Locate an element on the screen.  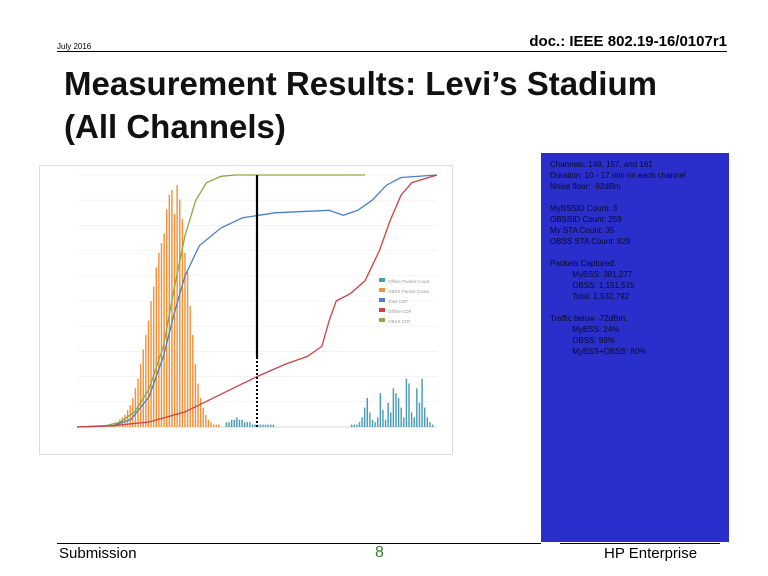
panel-line: Packets Captured: is located at coordinates (583, 263).